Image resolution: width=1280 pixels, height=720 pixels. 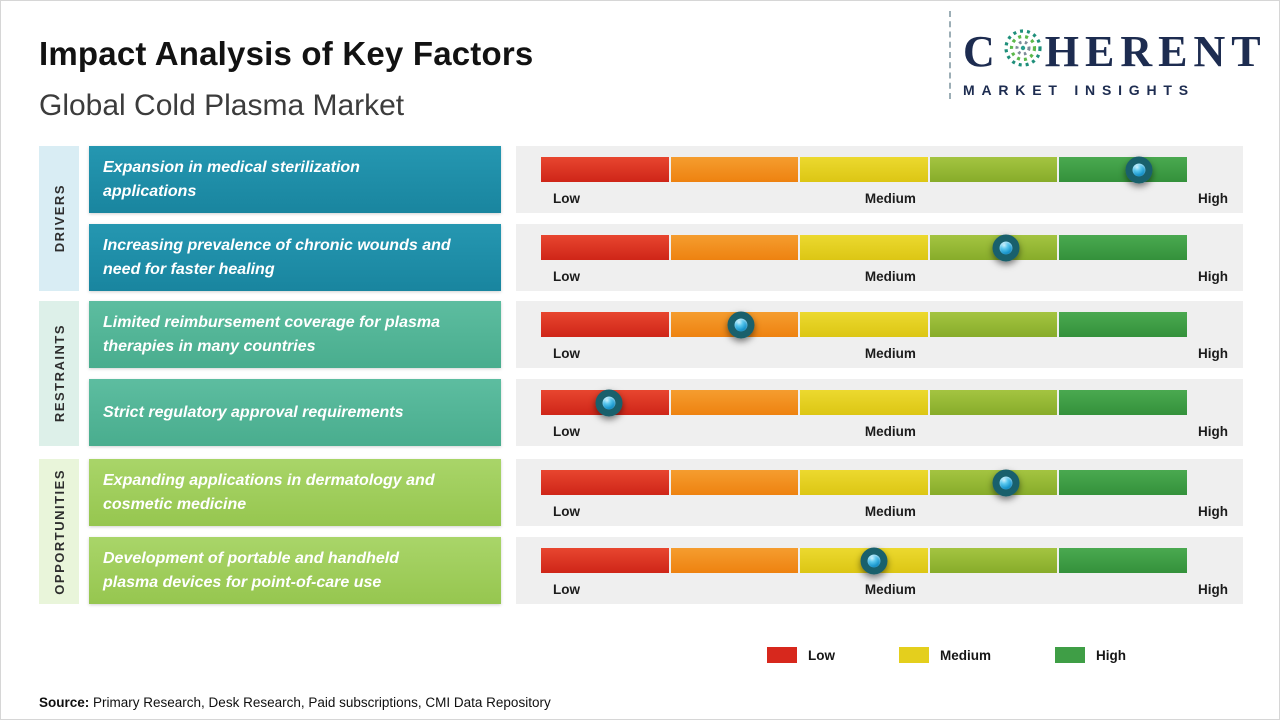 I want to click on category-label-drivers: DRIVERS, so click(x=59, y=218).